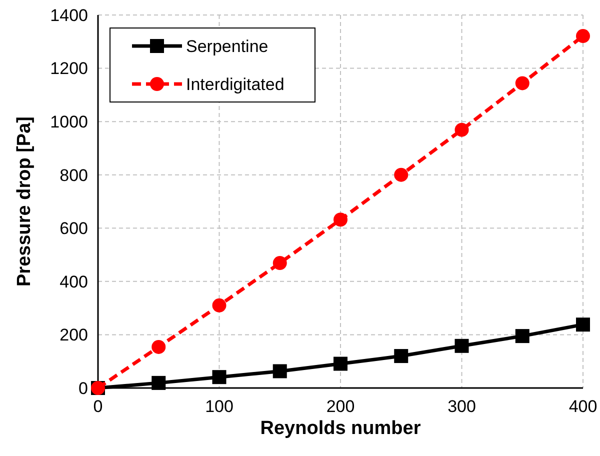  Describe the element at coordinates (219, 406) in the screenshot. I see `x-tick-label: 100` at that location.